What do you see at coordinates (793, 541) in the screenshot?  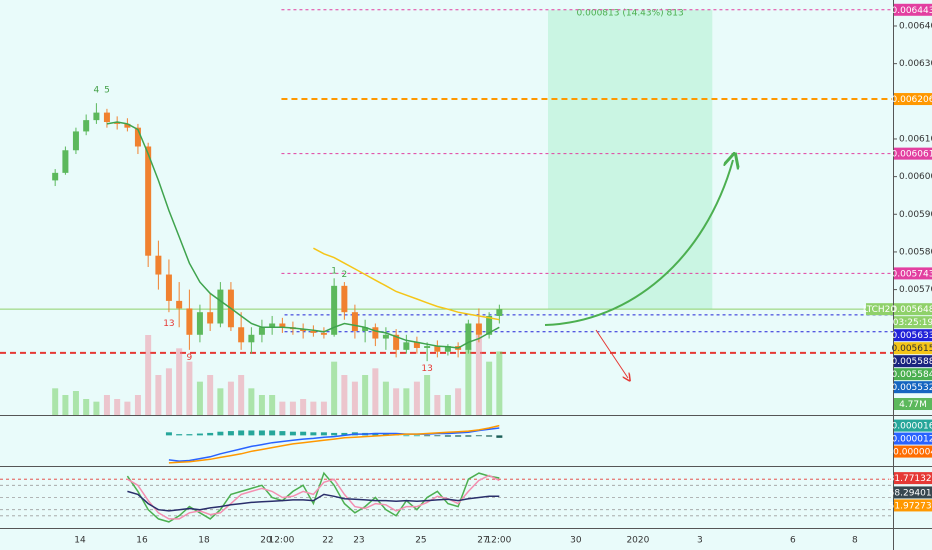 I see `x-tick-label: 6` at bounding box center [793, 541].